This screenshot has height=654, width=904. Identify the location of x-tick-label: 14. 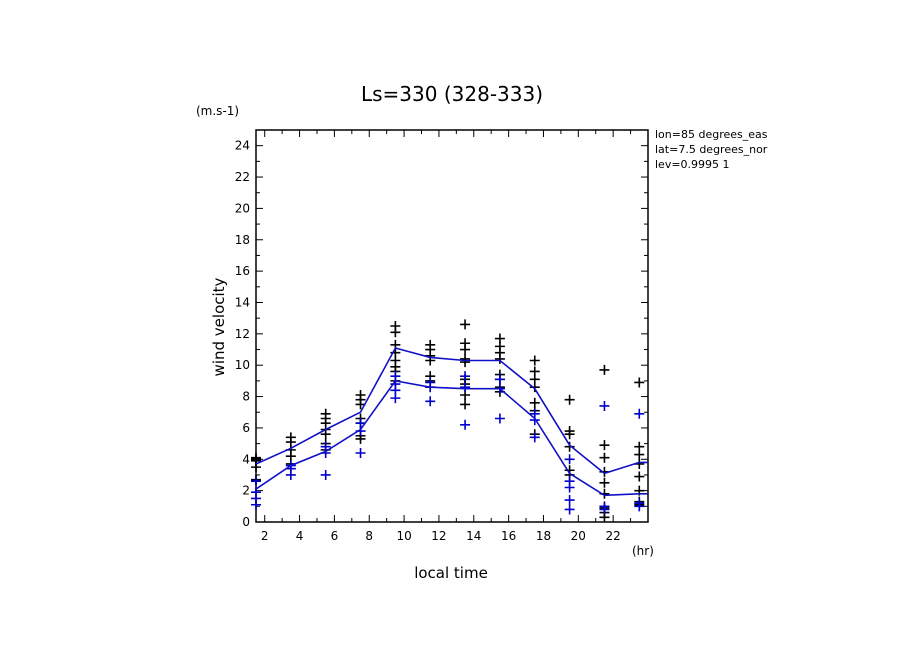
(473, 536).